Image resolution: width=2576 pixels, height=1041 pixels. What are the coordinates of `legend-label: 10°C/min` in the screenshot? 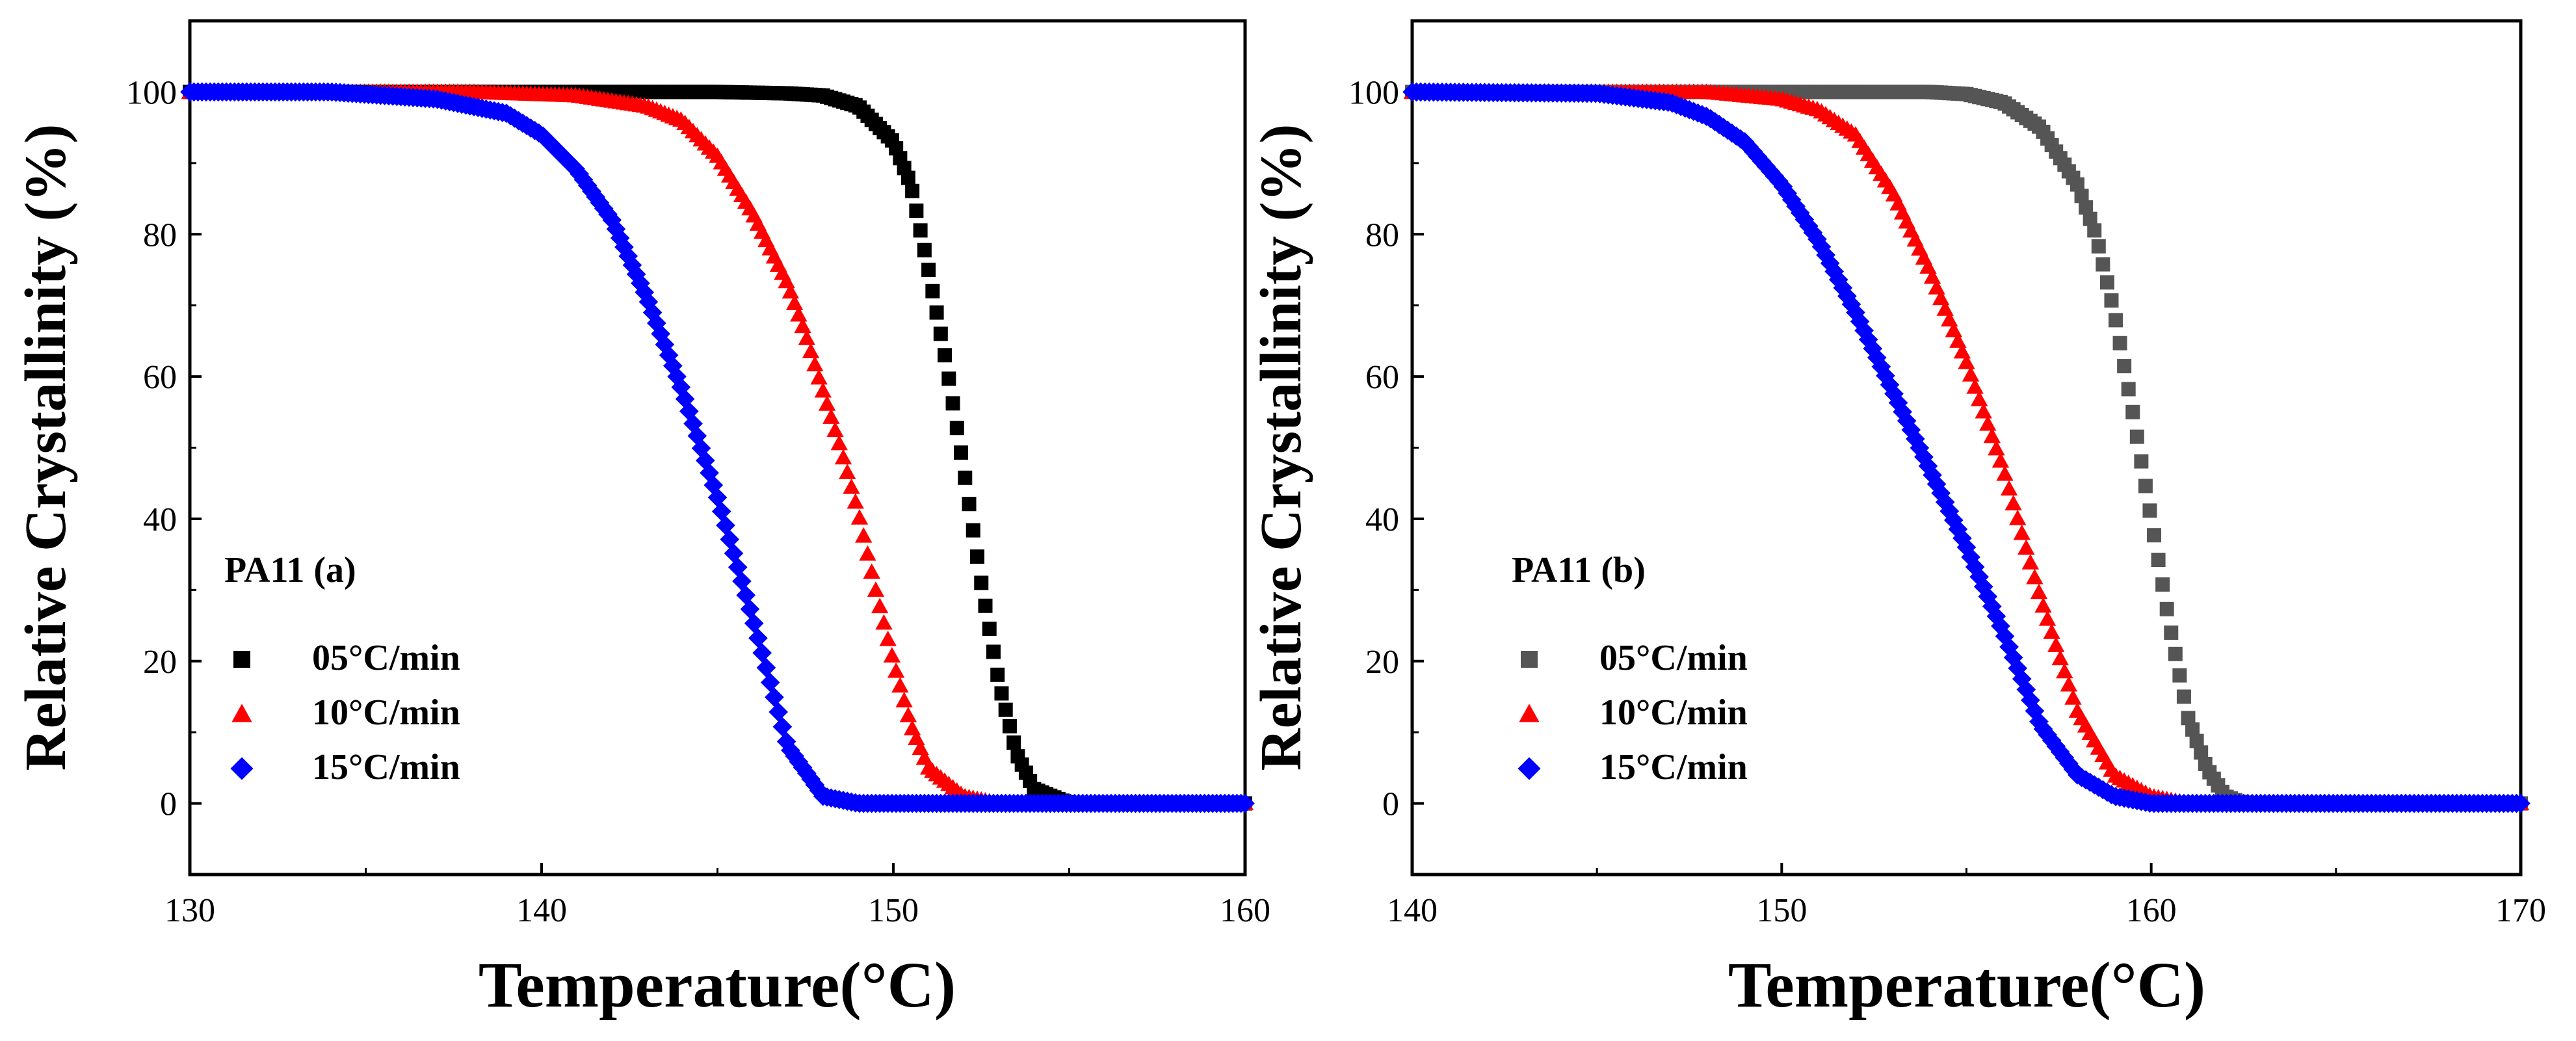 It's located at (386, 712).